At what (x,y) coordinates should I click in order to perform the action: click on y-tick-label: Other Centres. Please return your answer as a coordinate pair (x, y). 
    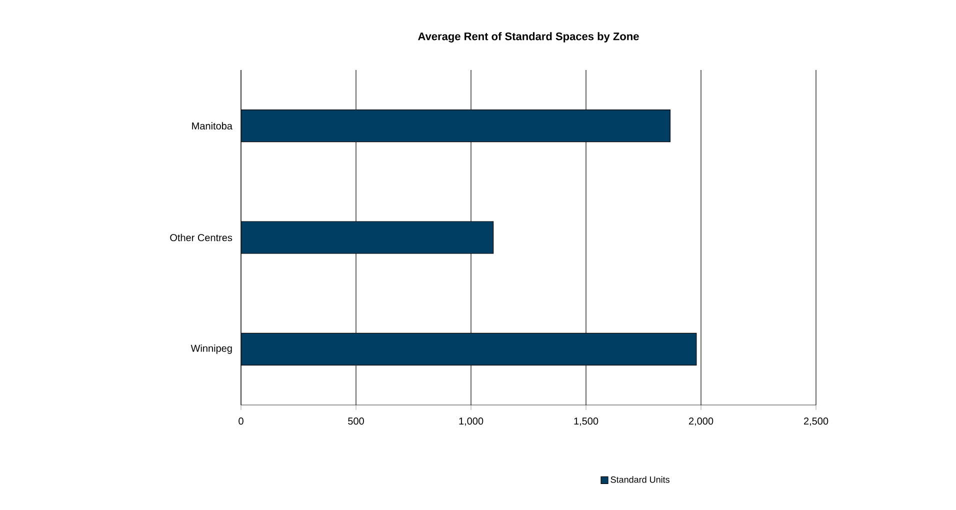
    Looking at the image, I should click on (201, 238).